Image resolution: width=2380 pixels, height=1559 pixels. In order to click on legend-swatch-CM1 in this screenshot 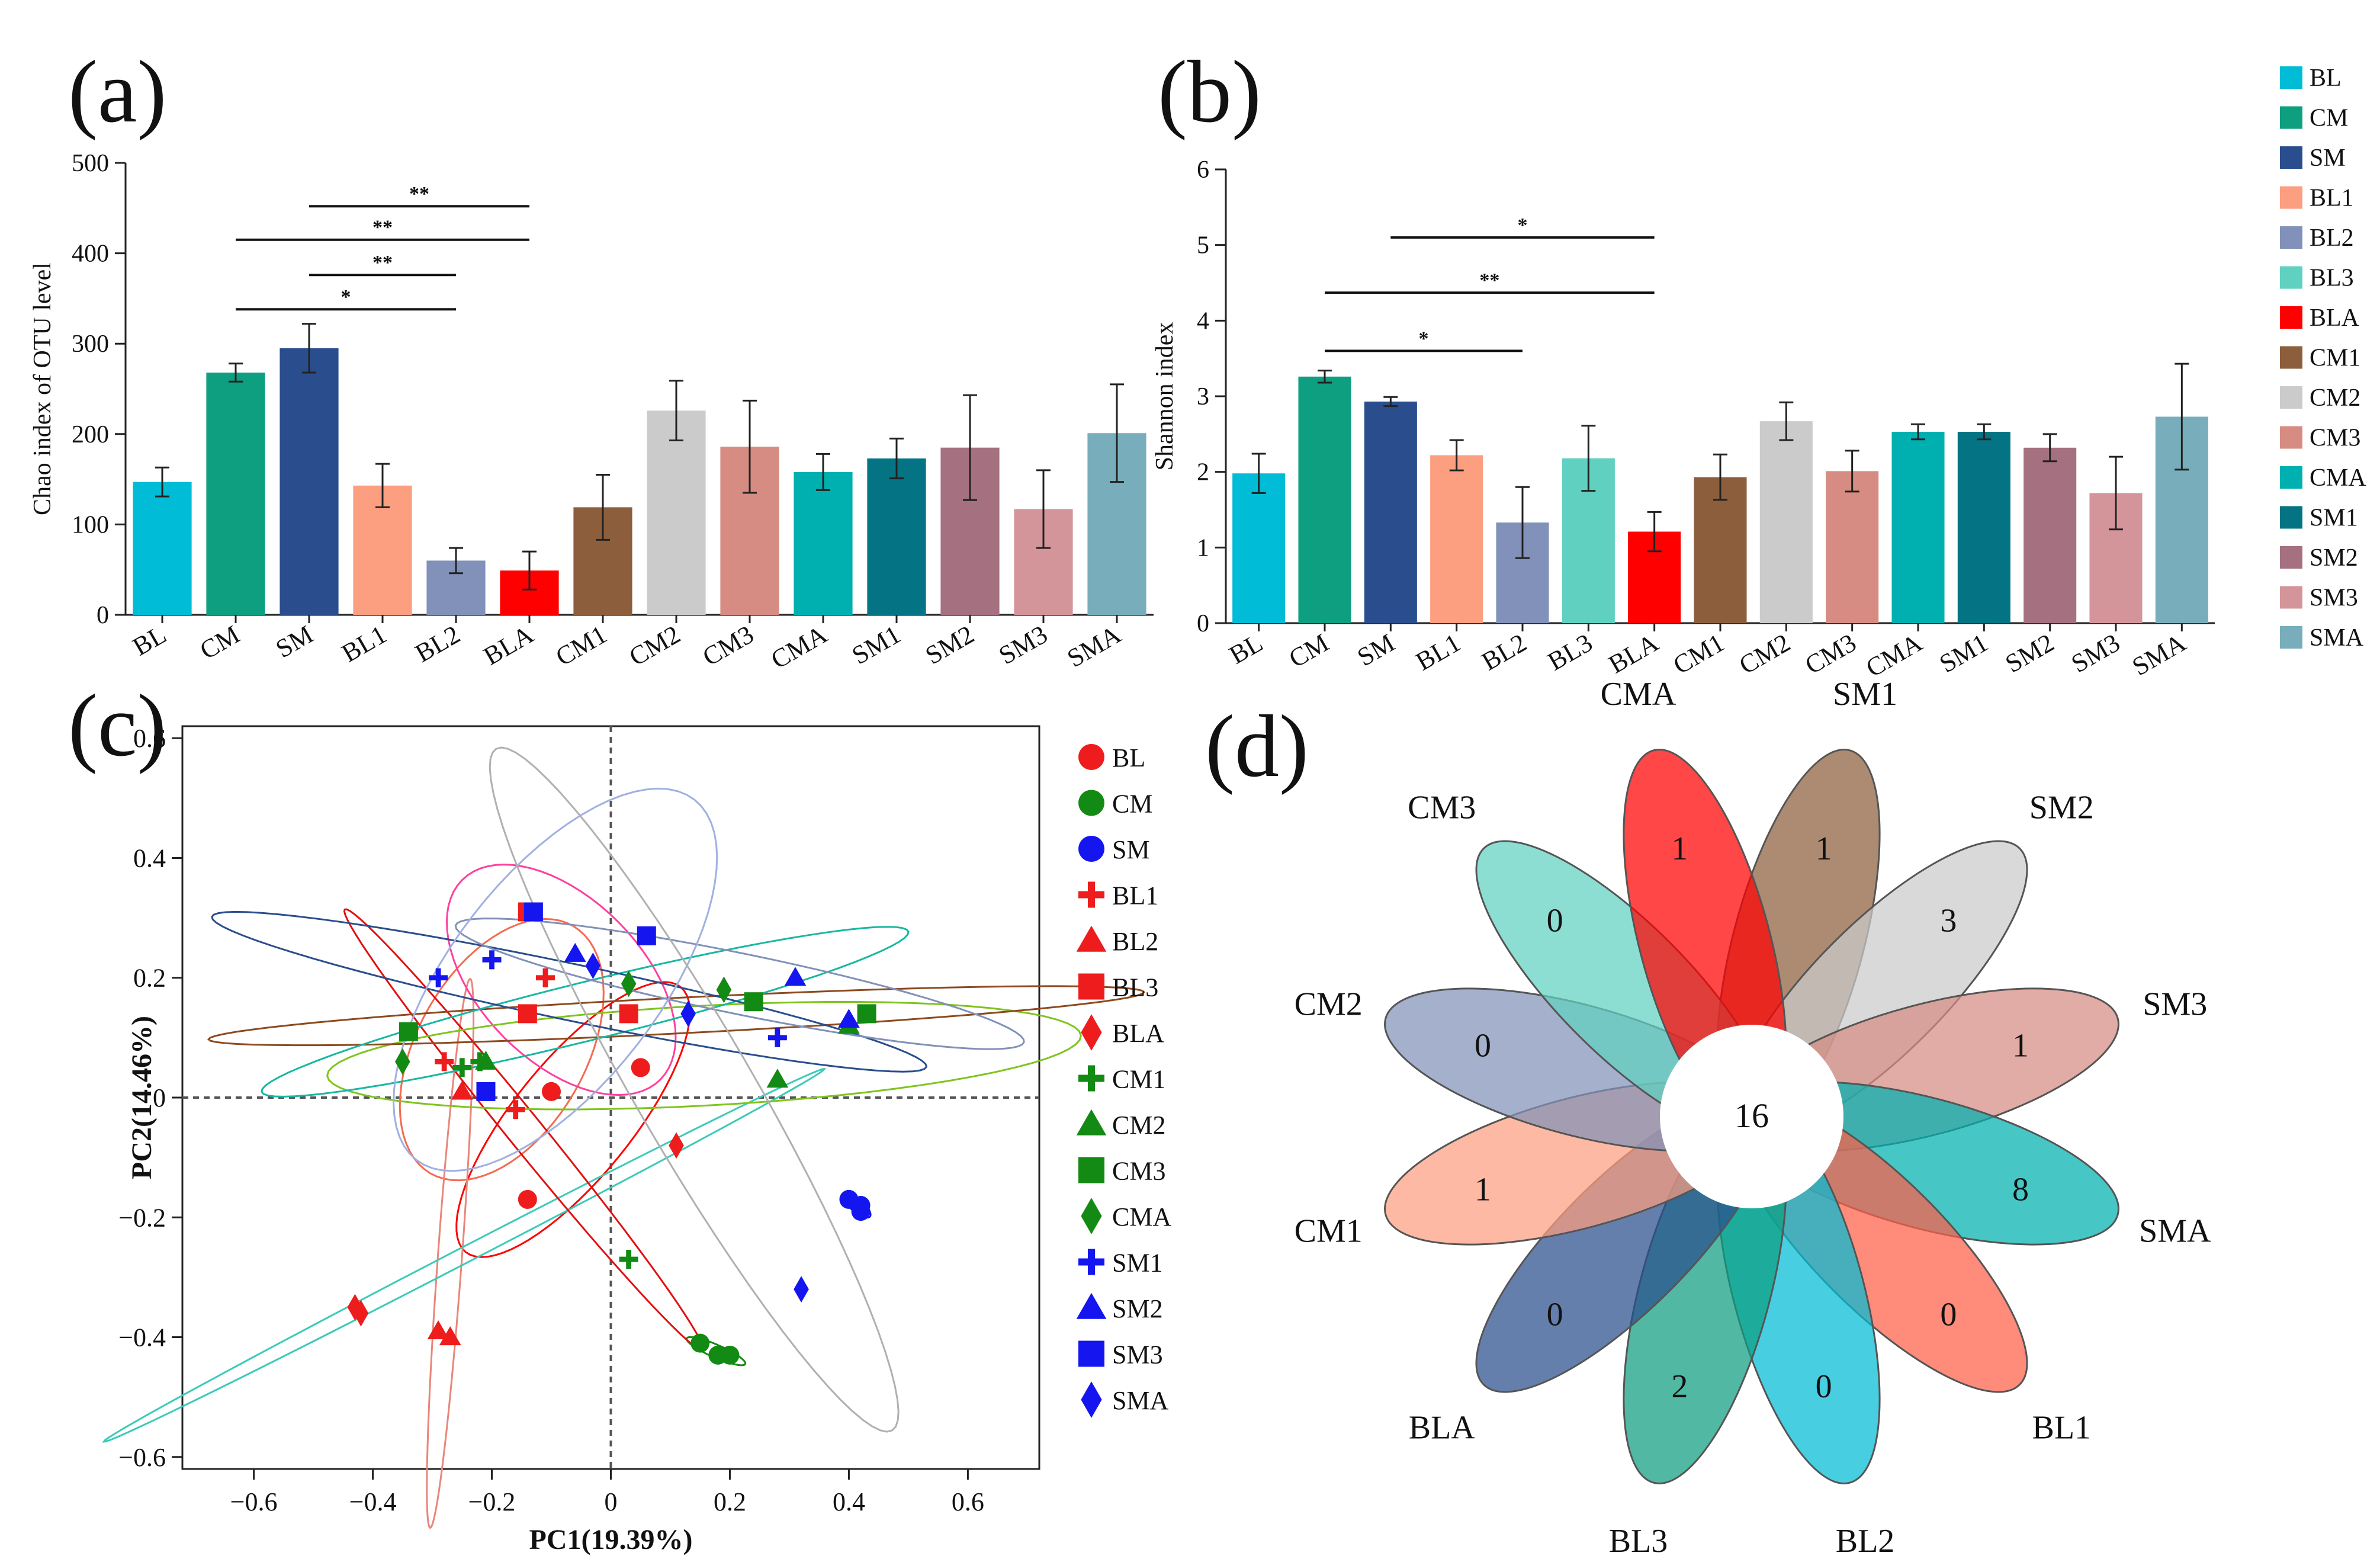, I will do `click(2291, 357)`.